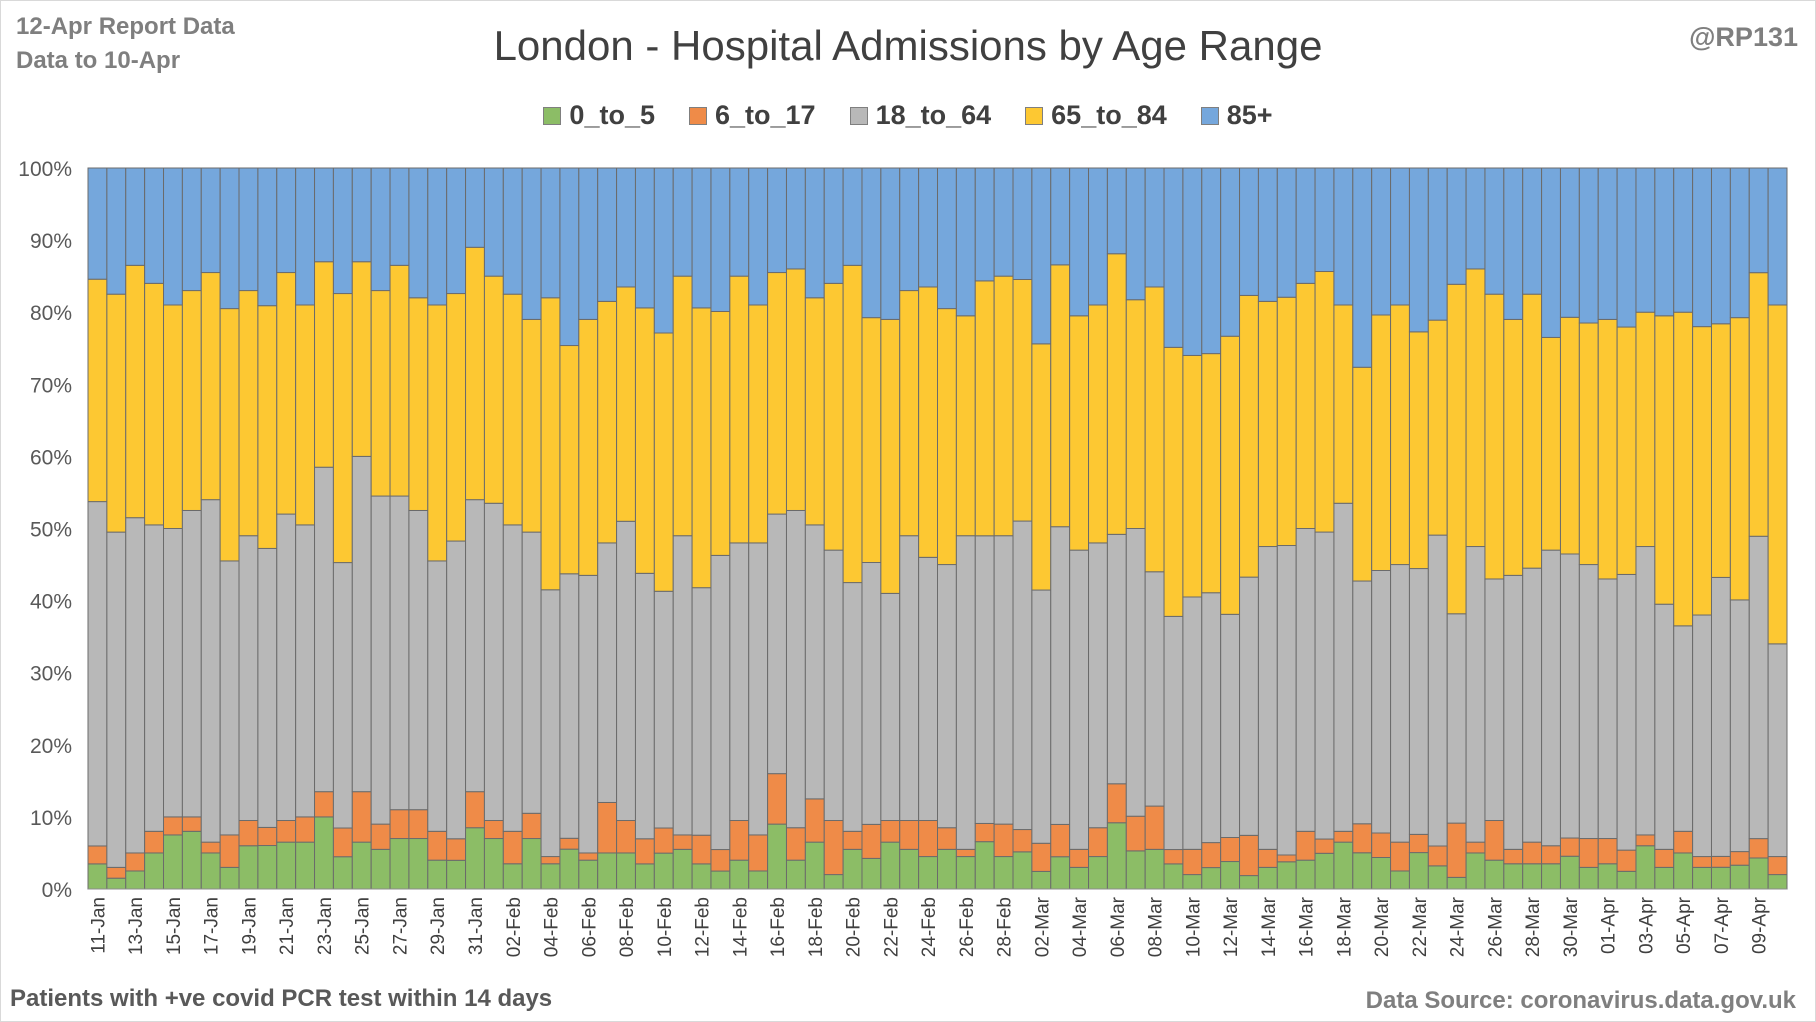 The image size is (1816, 1022). Describe the element at coordinates (51, 241) in the screenshot. I see `y-tick-label: 90%` at that location.